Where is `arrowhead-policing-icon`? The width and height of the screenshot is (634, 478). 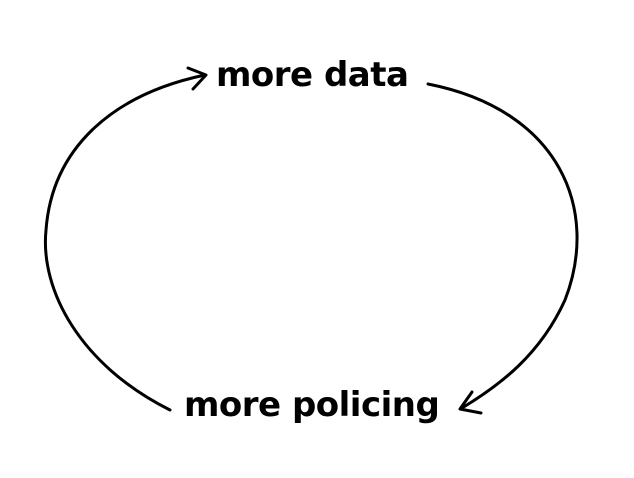
arrowhead-policing-icon is located at coordinates (470, 402).